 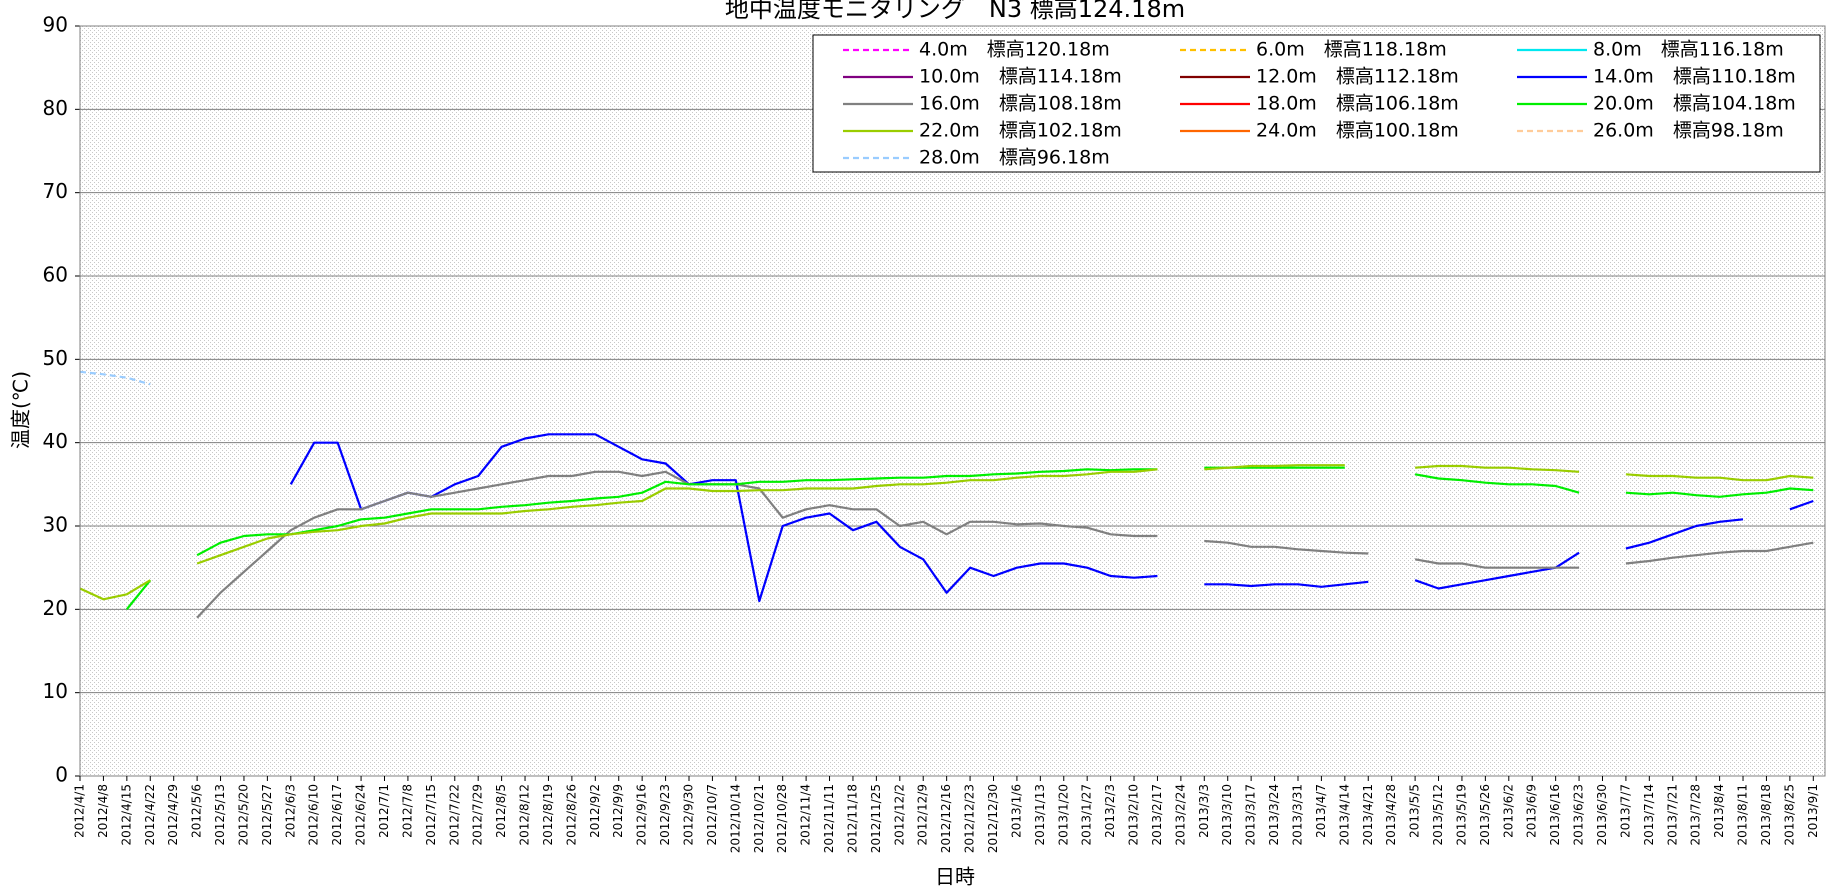 What do you see at coordinates (1696, 815) in the screenshot?
I see `x-tick-label: 2013/7/28` at bounding box center [1696, 815].